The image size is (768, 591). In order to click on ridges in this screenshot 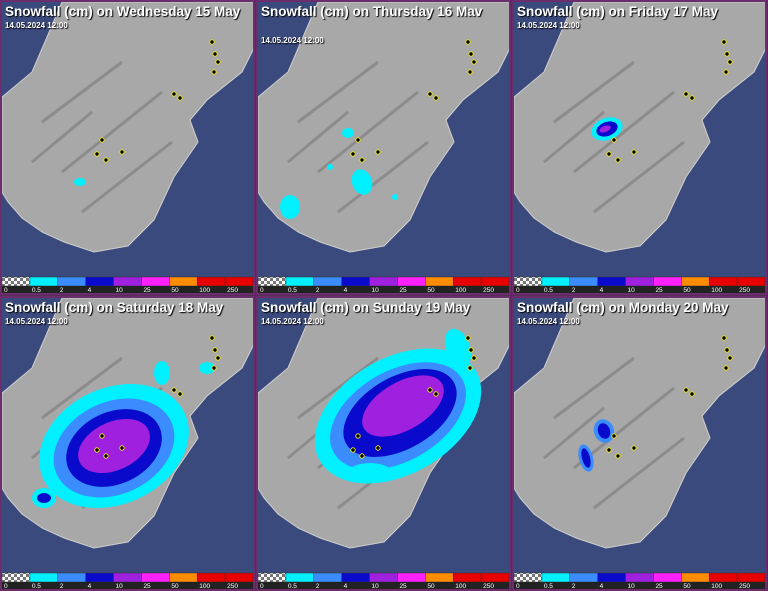, I will do `click(102, 137)`.